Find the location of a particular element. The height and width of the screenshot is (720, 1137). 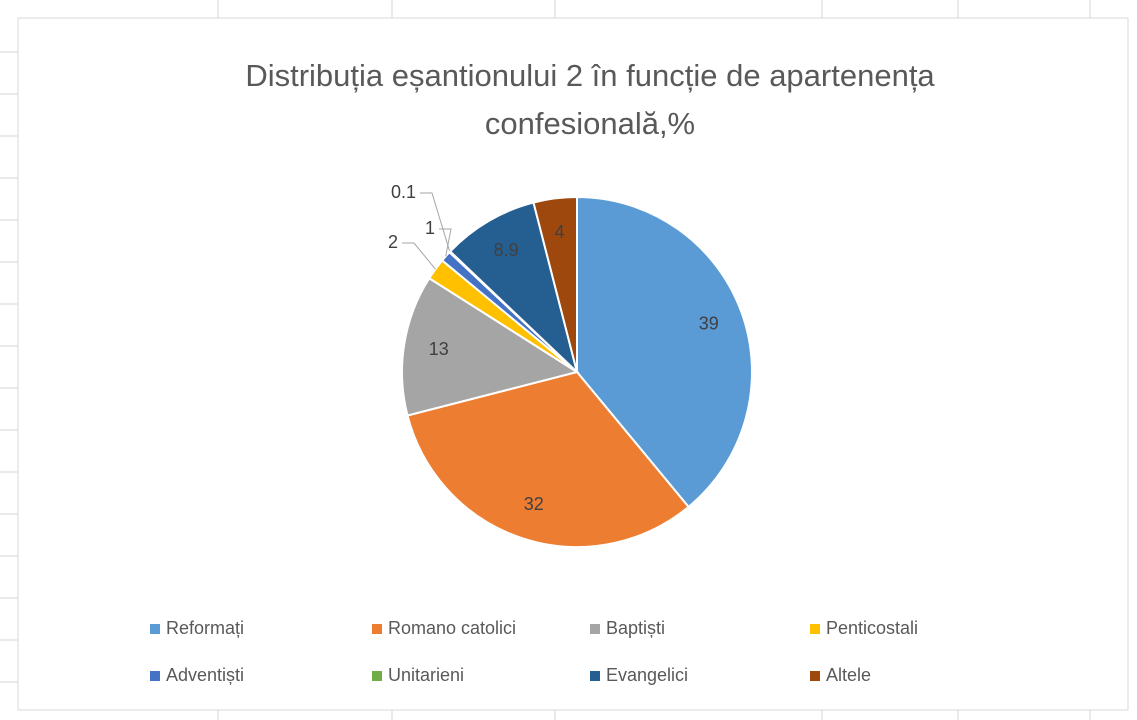

data-label: 13 is located at coordinates (439, 349).